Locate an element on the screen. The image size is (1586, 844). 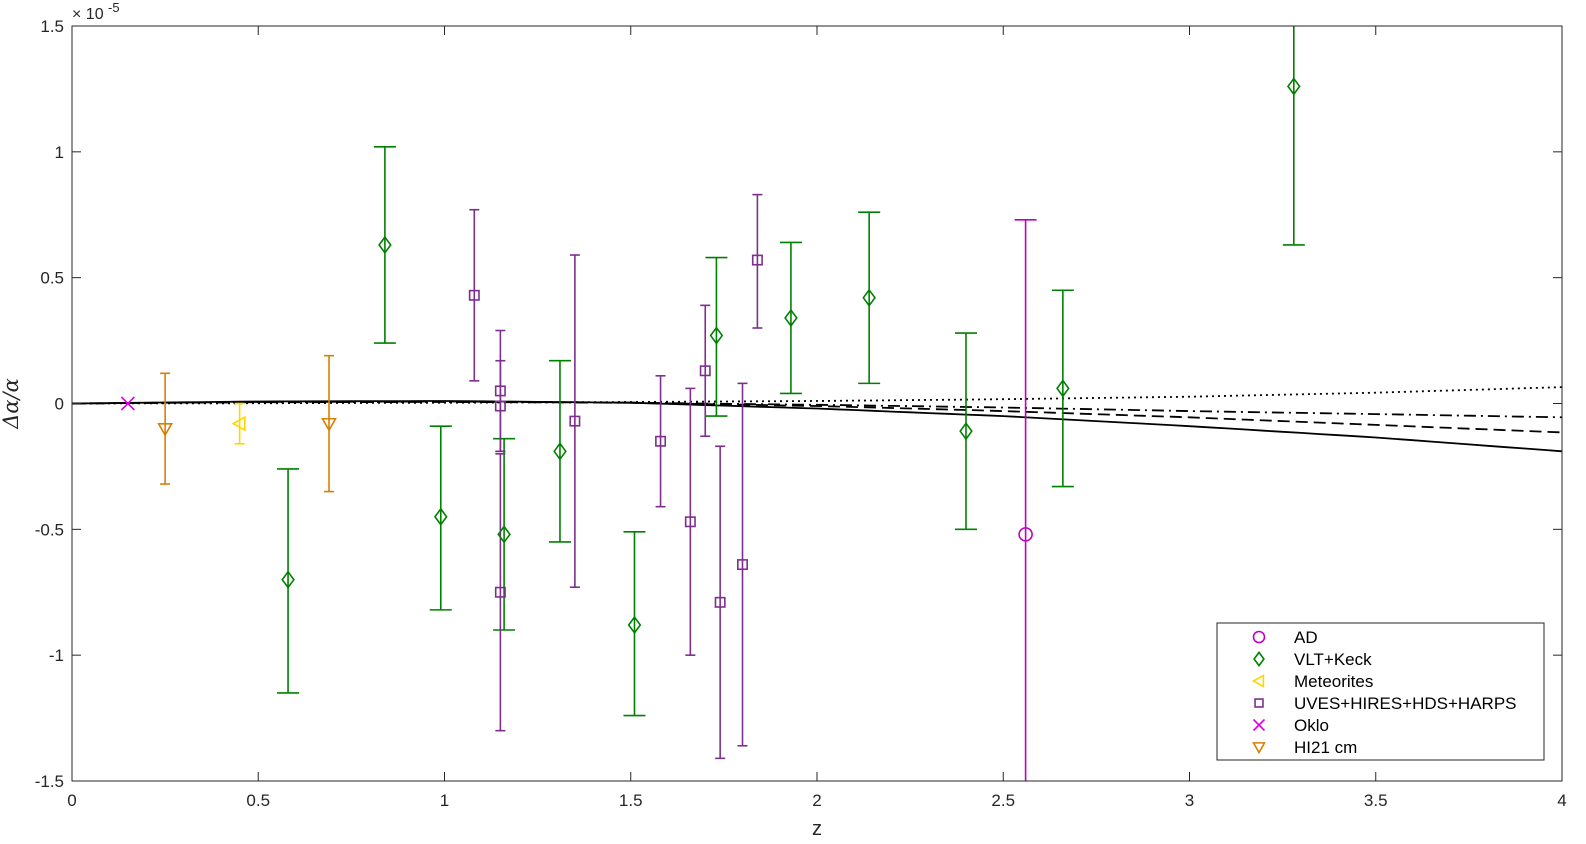
legend-box is located at coordinates (1380, 691).